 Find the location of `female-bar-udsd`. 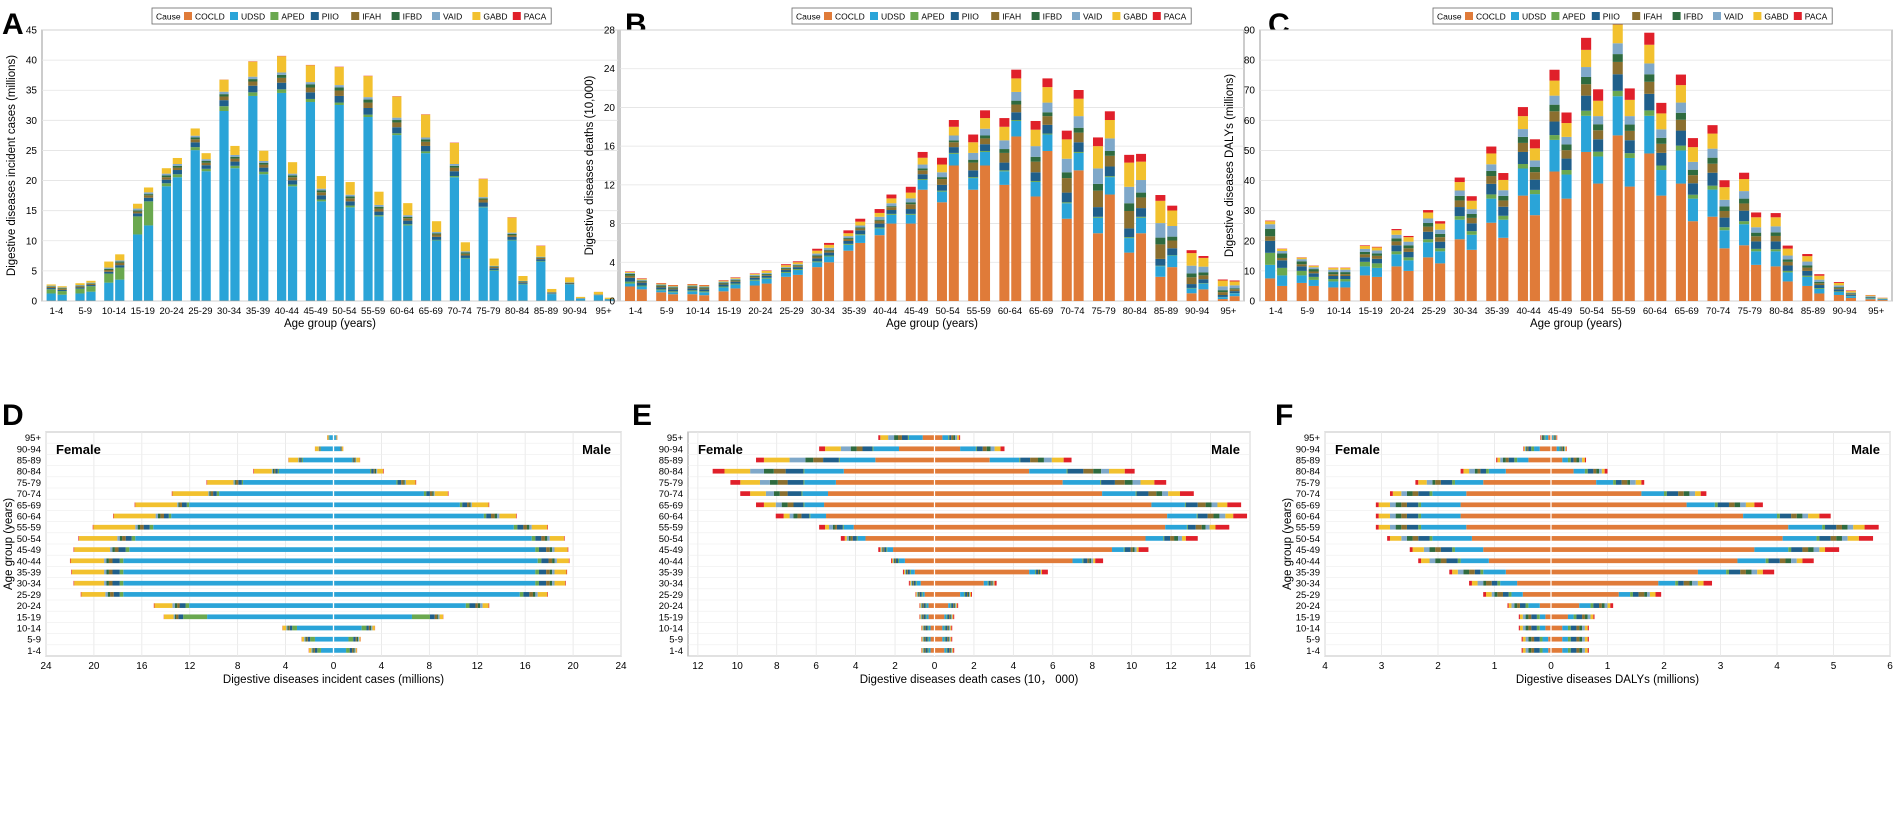

female-bar-udsd is located at coordinates (326, 449).